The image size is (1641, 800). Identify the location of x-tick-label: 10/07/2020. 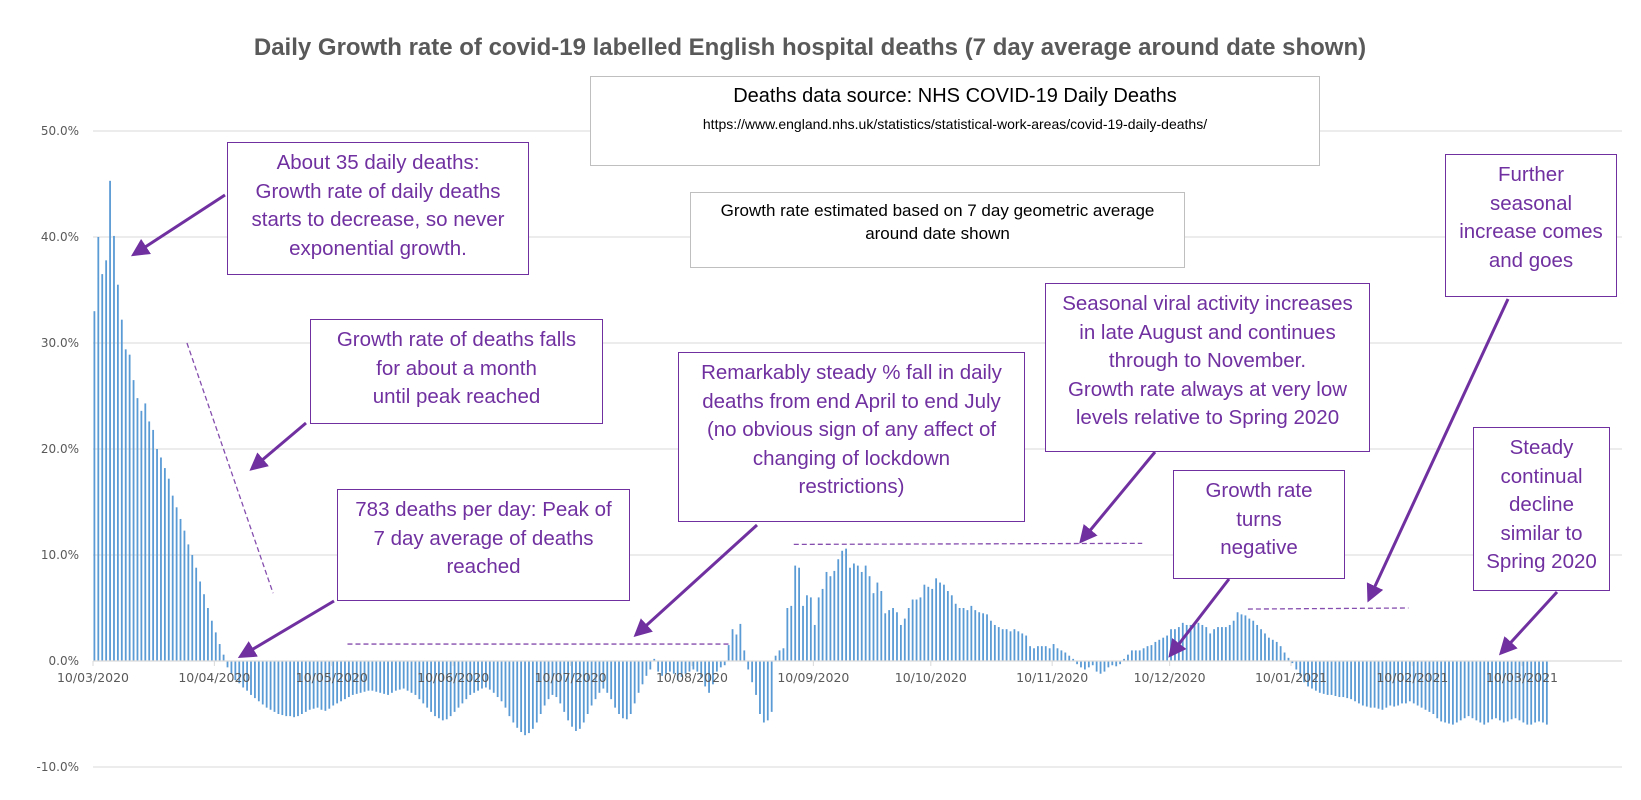
(571, 677).